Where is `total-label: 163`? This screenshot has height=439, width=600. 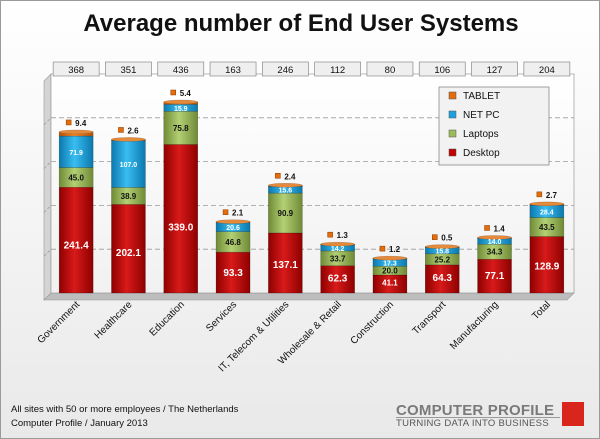 total-label: 163 is located at coordinates (233, 70).